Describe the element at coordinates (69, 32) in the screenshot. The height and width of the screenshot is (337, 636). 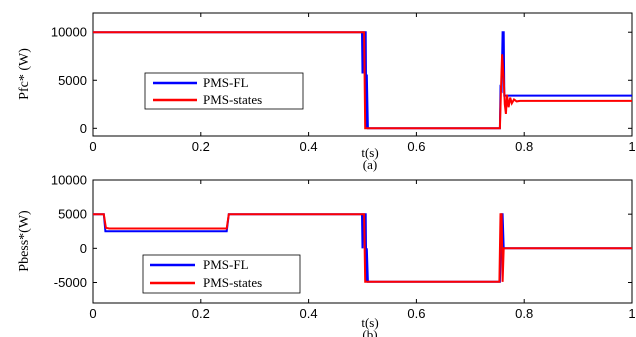
I see `y-tick-label-a: 10000` at that location.